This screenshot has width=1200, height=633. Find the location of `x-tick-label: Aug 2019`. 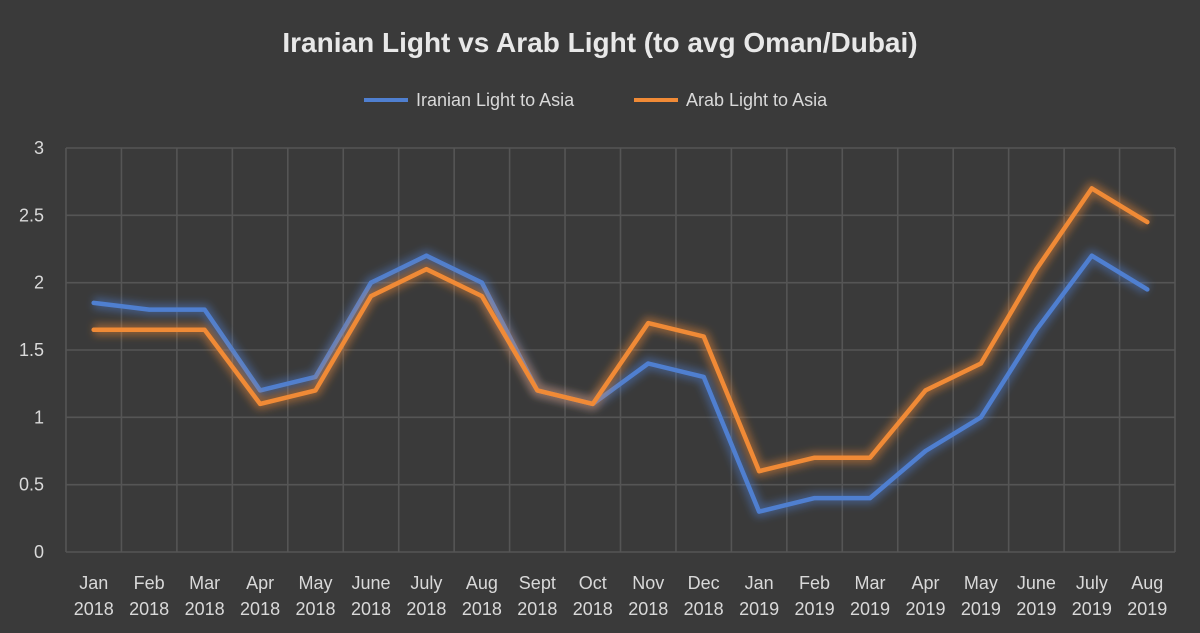

x-tick-label: Aug 2019 is located at coordinates (1147, 596).